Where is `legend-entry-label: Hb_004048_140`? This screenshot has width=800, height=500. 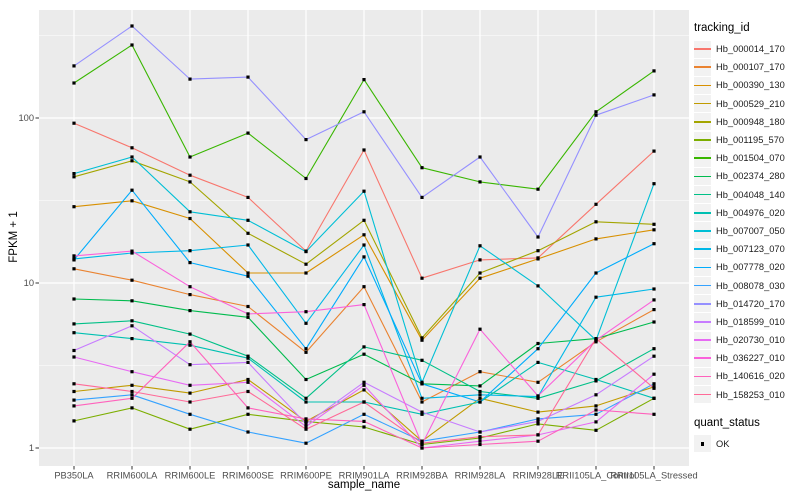
legend-entry-label: Hb_004048_140 is located at coordinates (750, 194).